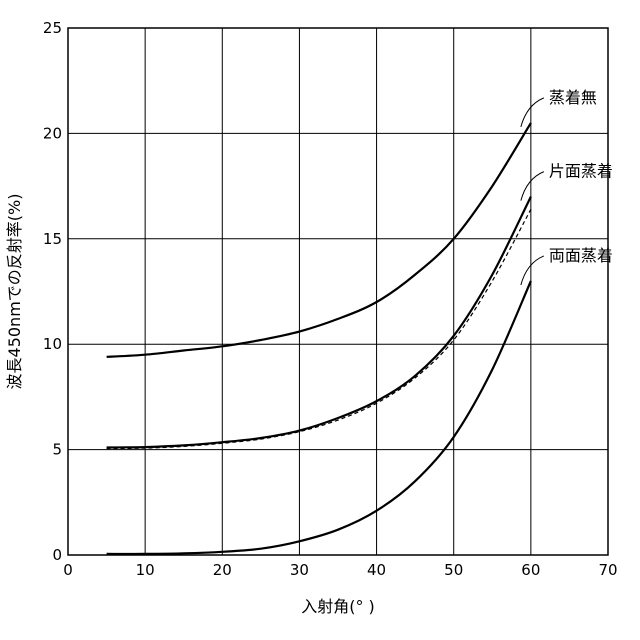 The image size is (640, 640). What do you see at coordinates (573, 97) in the screenshot?
I see `series-label: 蒸着無` at bounding box center [573, 97].